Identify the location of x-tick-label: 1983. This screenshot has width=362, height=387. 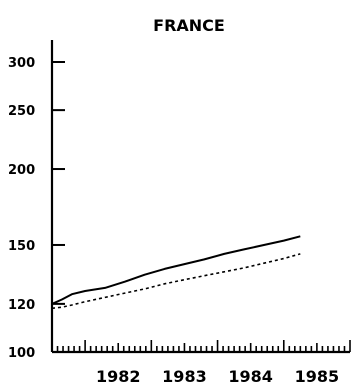
(184, 376).